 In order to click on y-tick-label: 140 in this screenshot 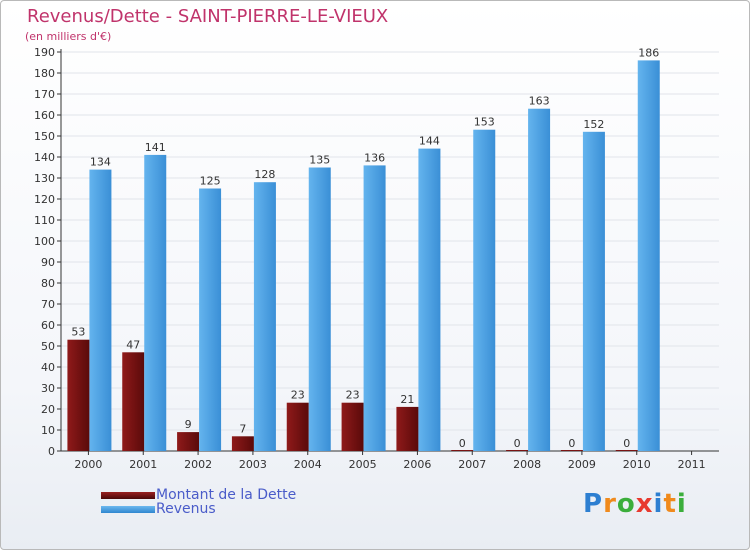, I will do `click(44, 157)`.